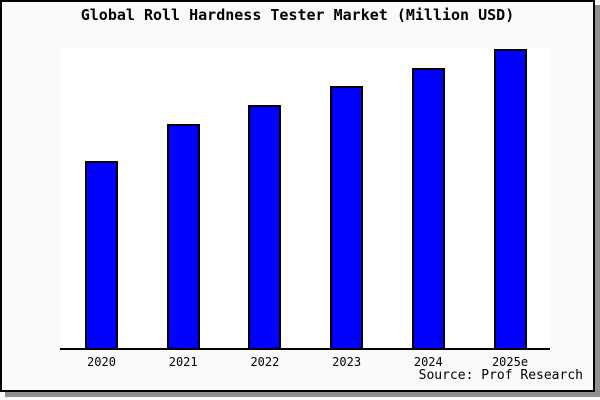 The image size is (600, 400). I want to click on bar-2023, so click(347, 217).